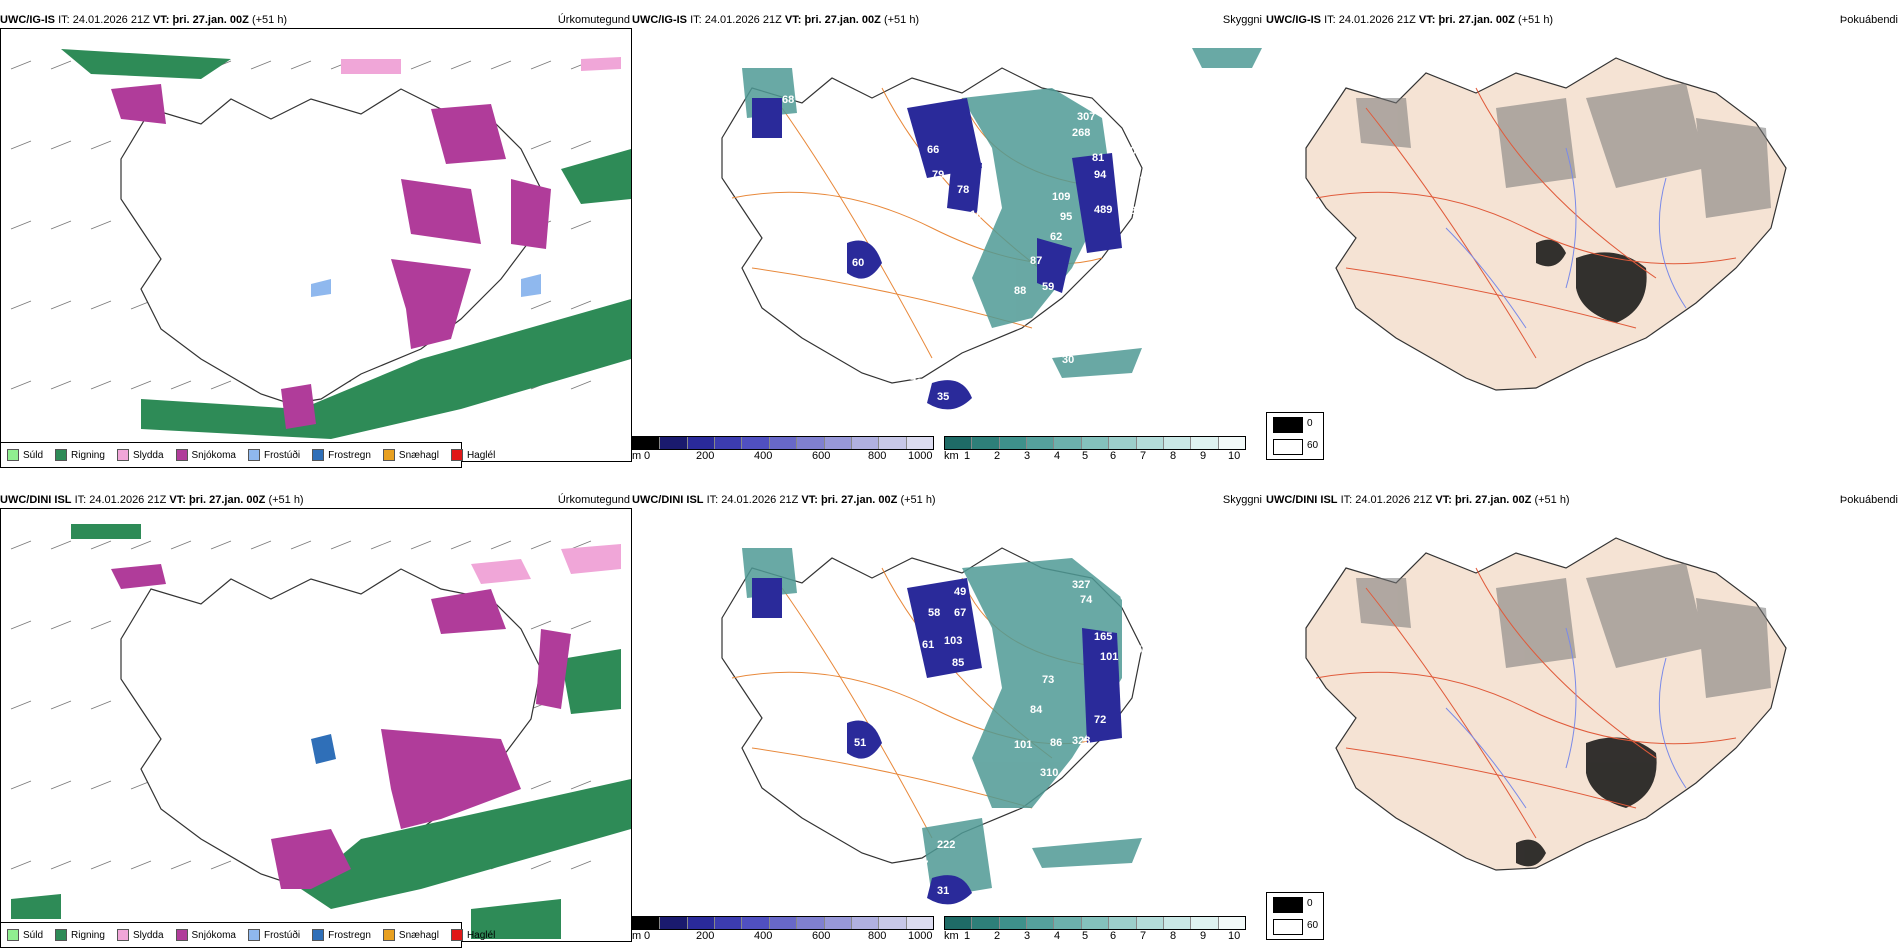  What do you see at coordinates (1288, 447) in the screenshot?
I see `fog-legend-low` at bounding box center [1288, 447].